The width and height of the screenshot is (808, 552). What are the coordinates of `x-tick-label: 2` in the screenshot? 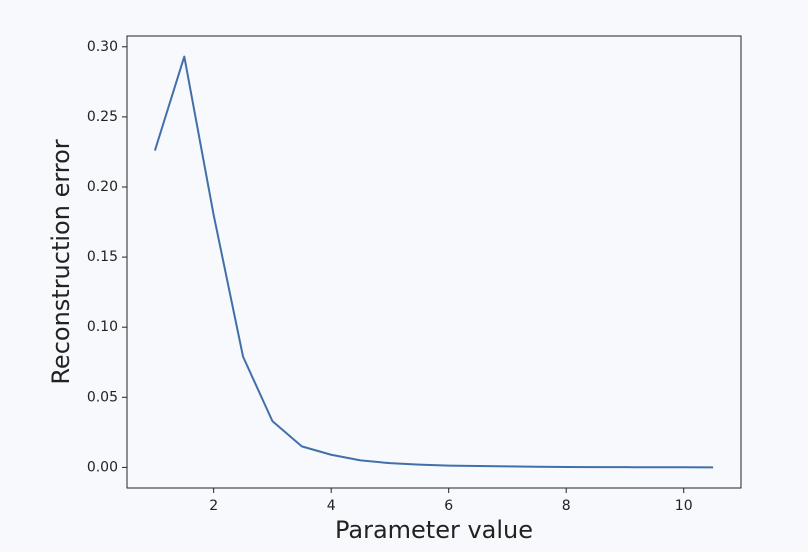 It's located at (213, 506).